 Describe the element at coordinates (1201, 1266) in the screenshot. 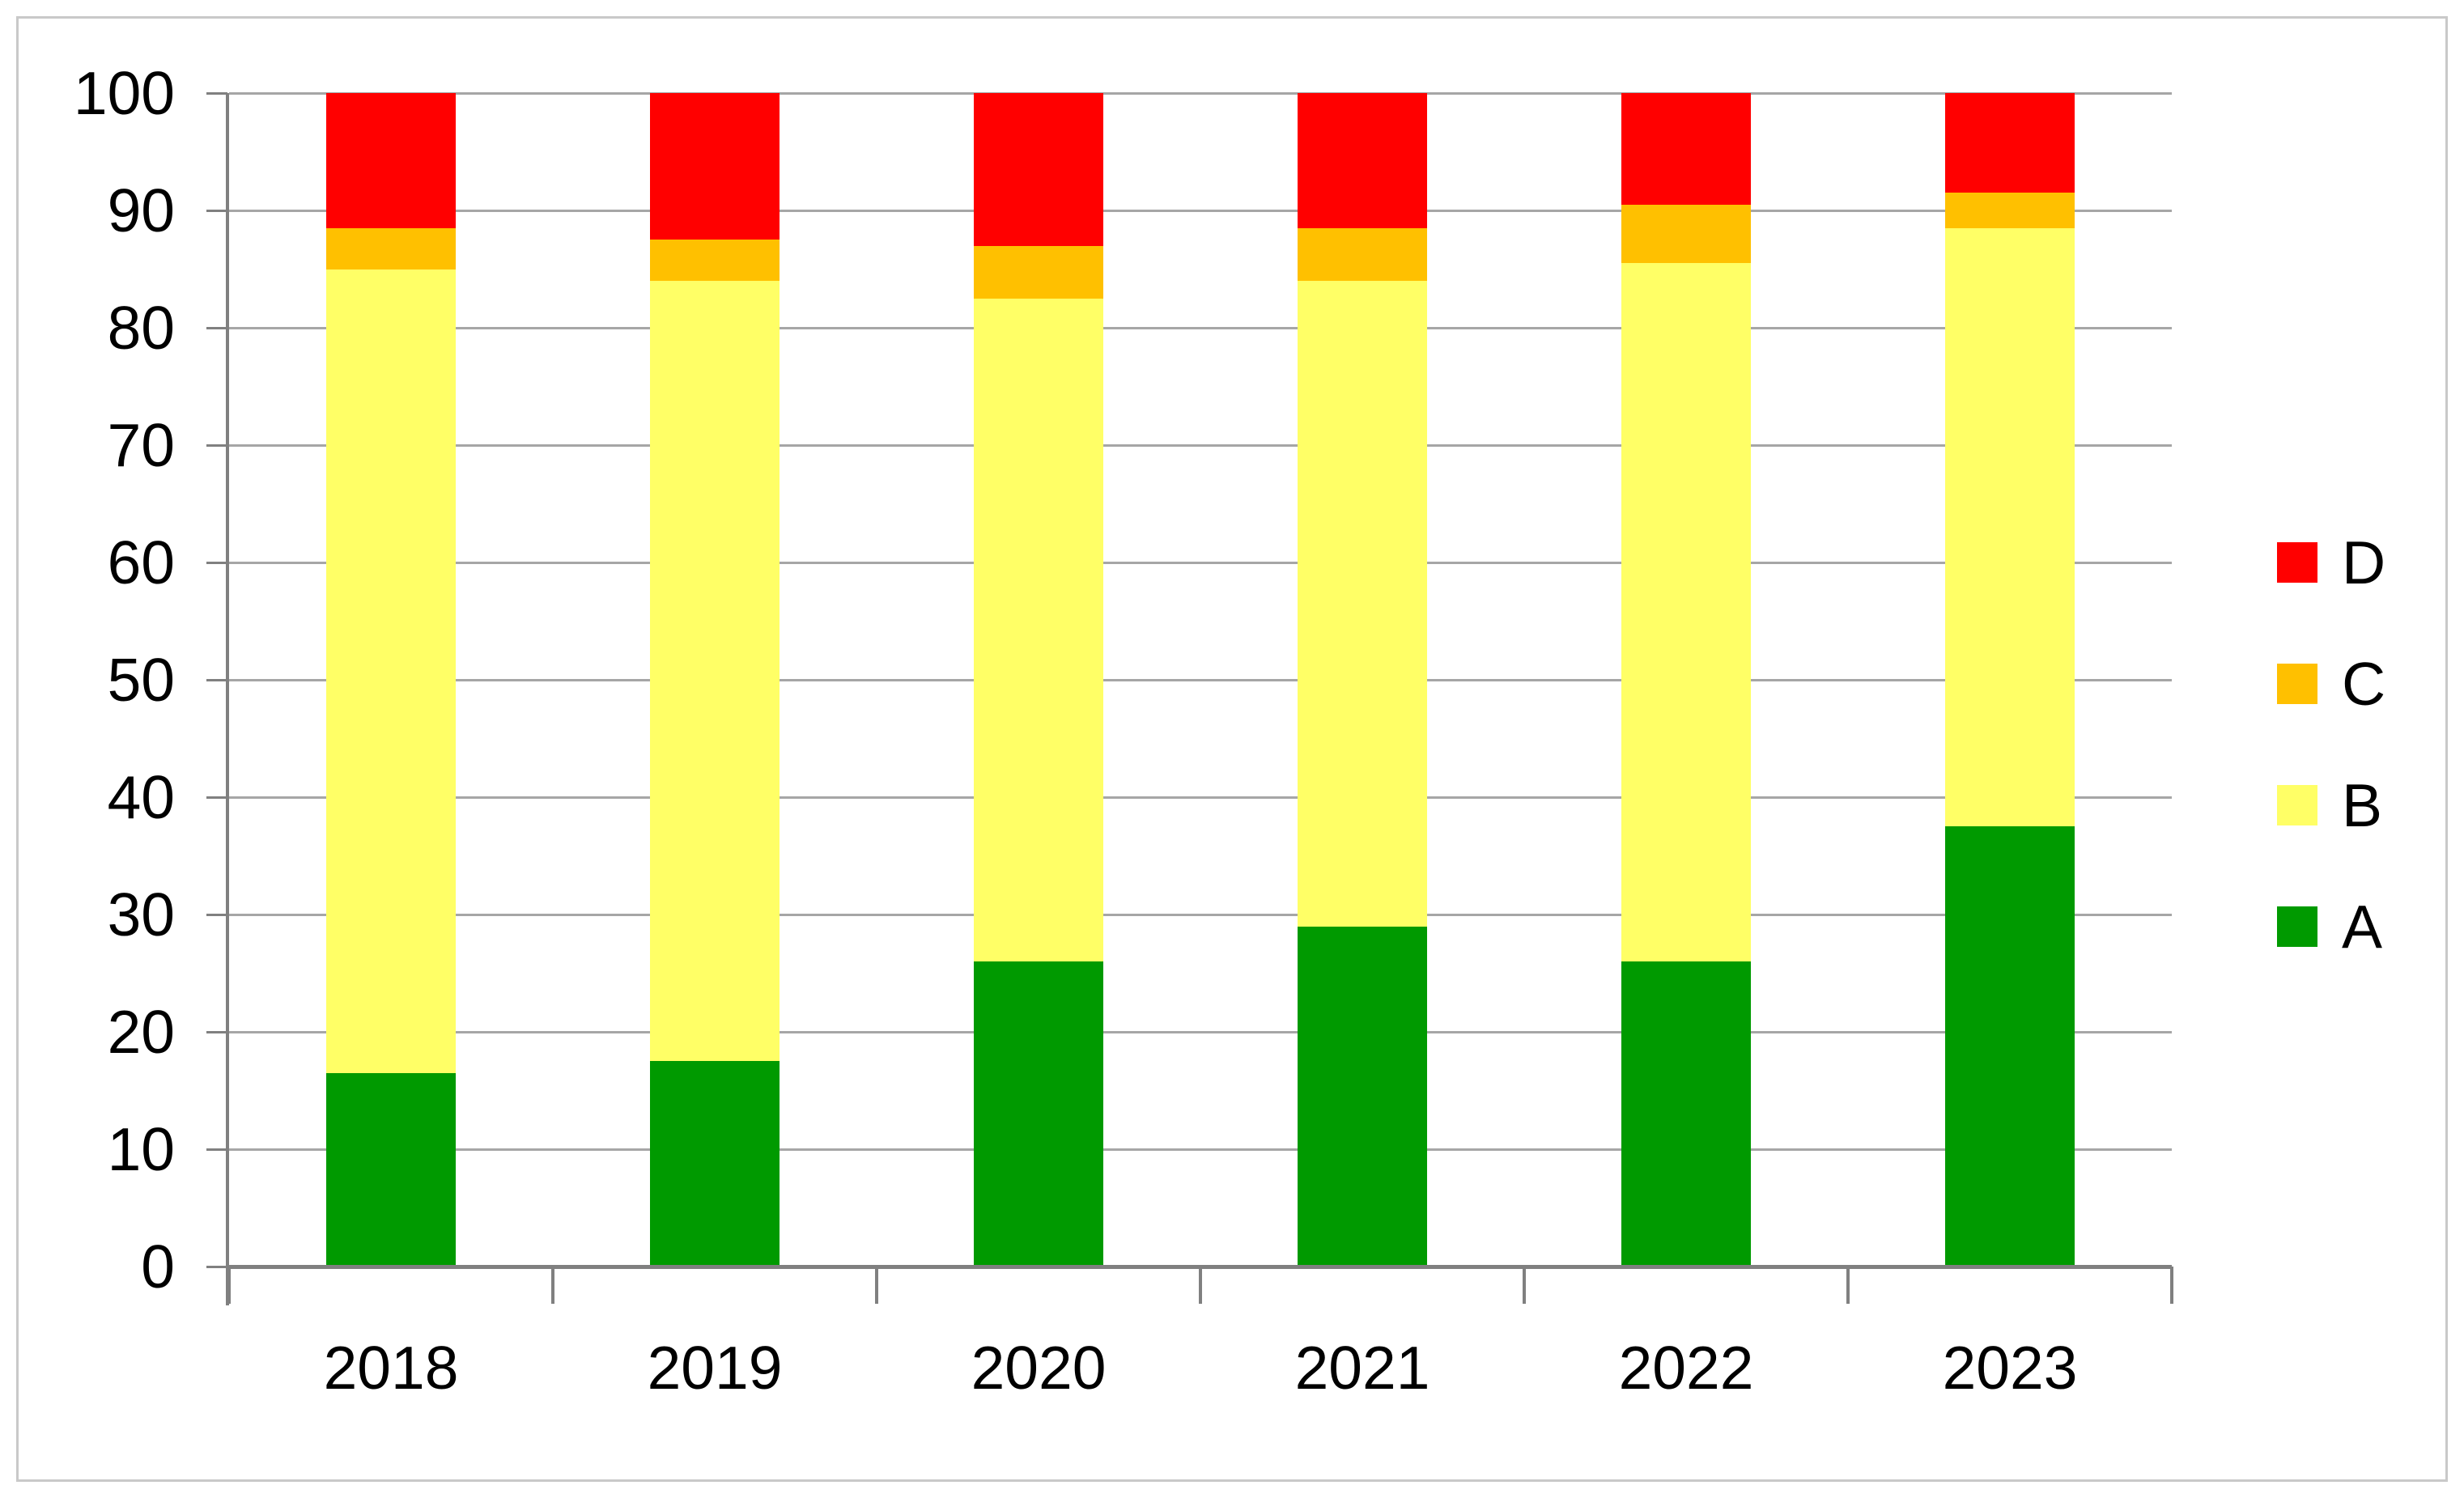

I see `x-axis-line` at that location.